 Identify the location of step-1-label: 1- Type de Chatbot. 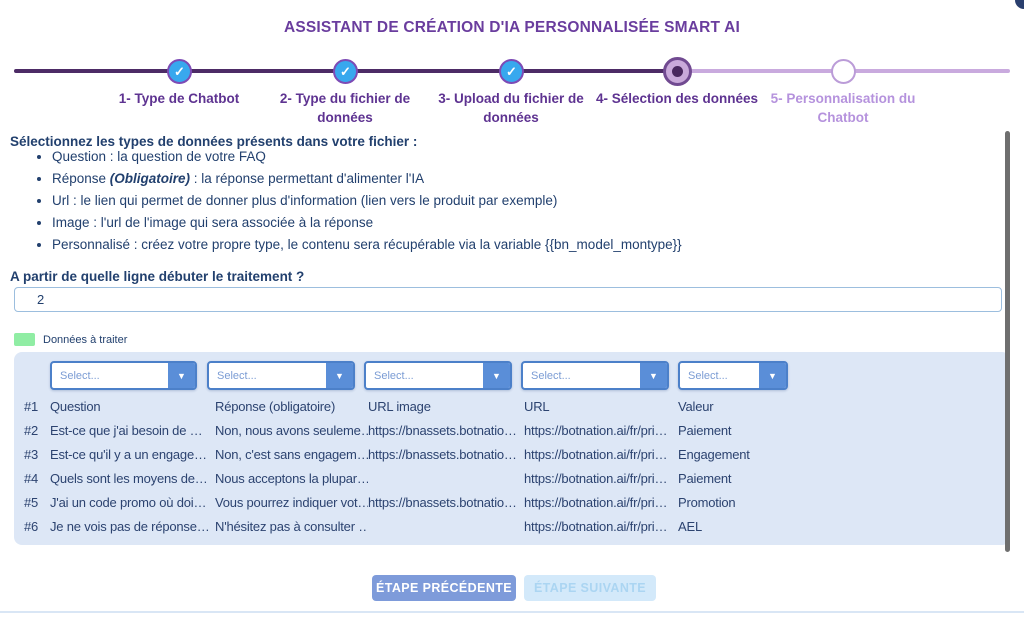
(179, 98).